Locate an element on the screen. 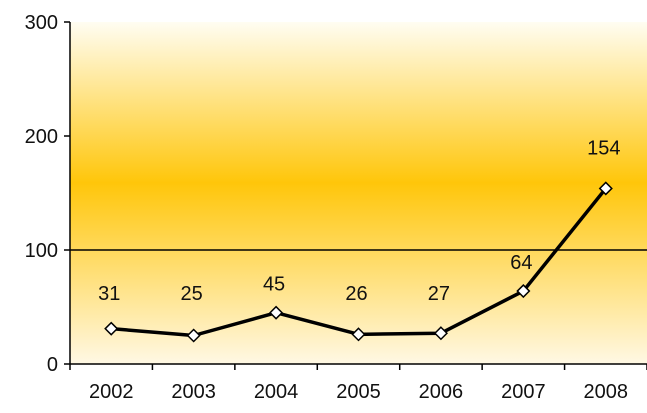  y-tick-label: 100 is located at coordinates (41, 251).